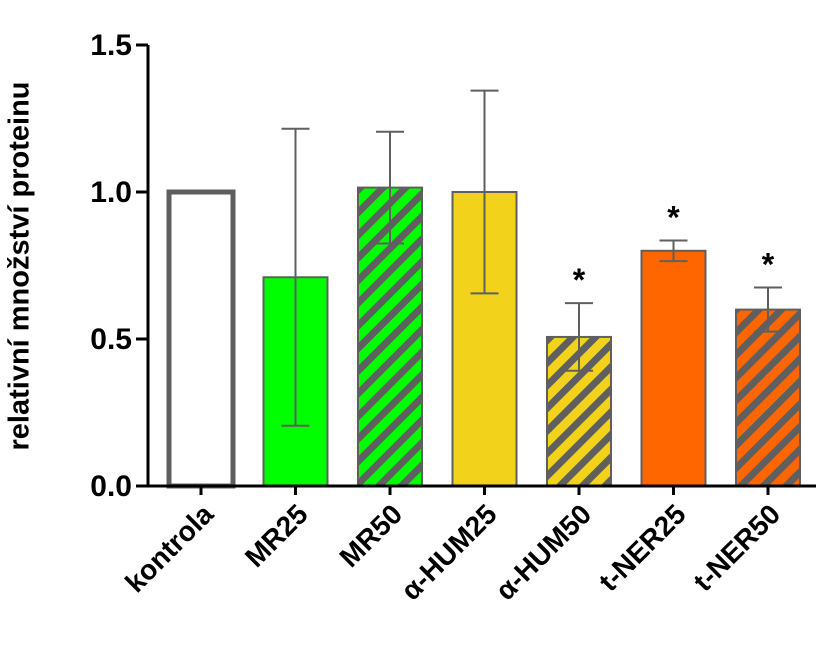 This screenshot has width=836, height=666. What do you see at coordinates (579, 280) in the screenshot?
I see `significance-marker-4: *` at bounding box center [579, 280].